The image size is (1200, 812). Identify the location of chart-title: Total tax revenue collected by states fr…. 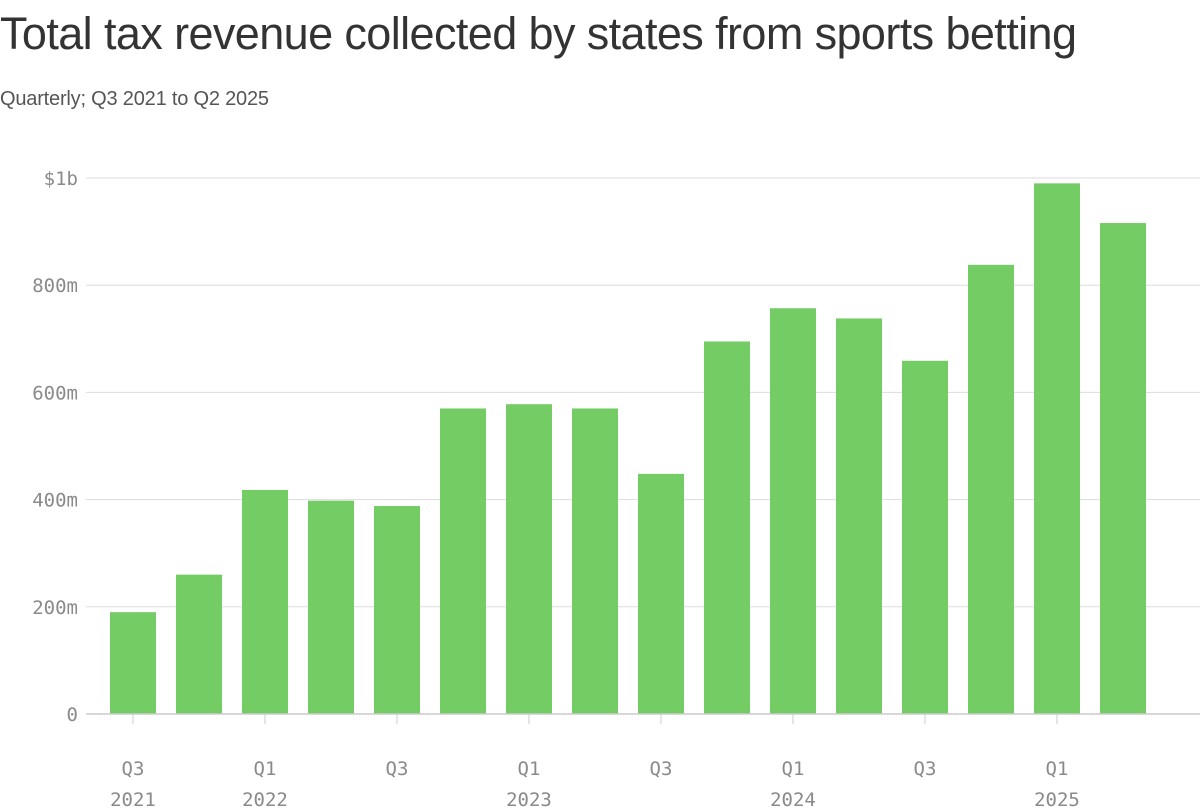
(538, 33).